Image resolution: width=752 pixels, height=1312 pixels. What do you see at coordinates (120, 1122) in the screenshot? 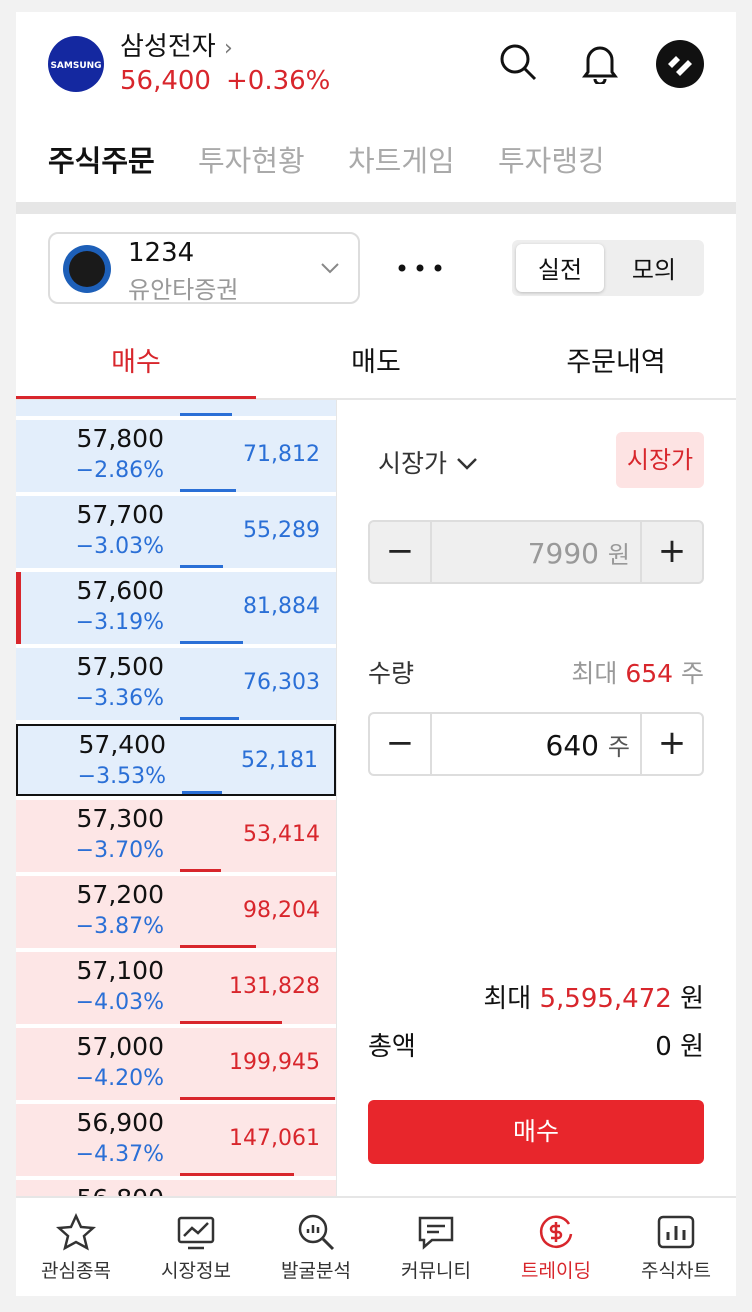
I see `row-price: 56,900` at bounding box center [120, 1122].